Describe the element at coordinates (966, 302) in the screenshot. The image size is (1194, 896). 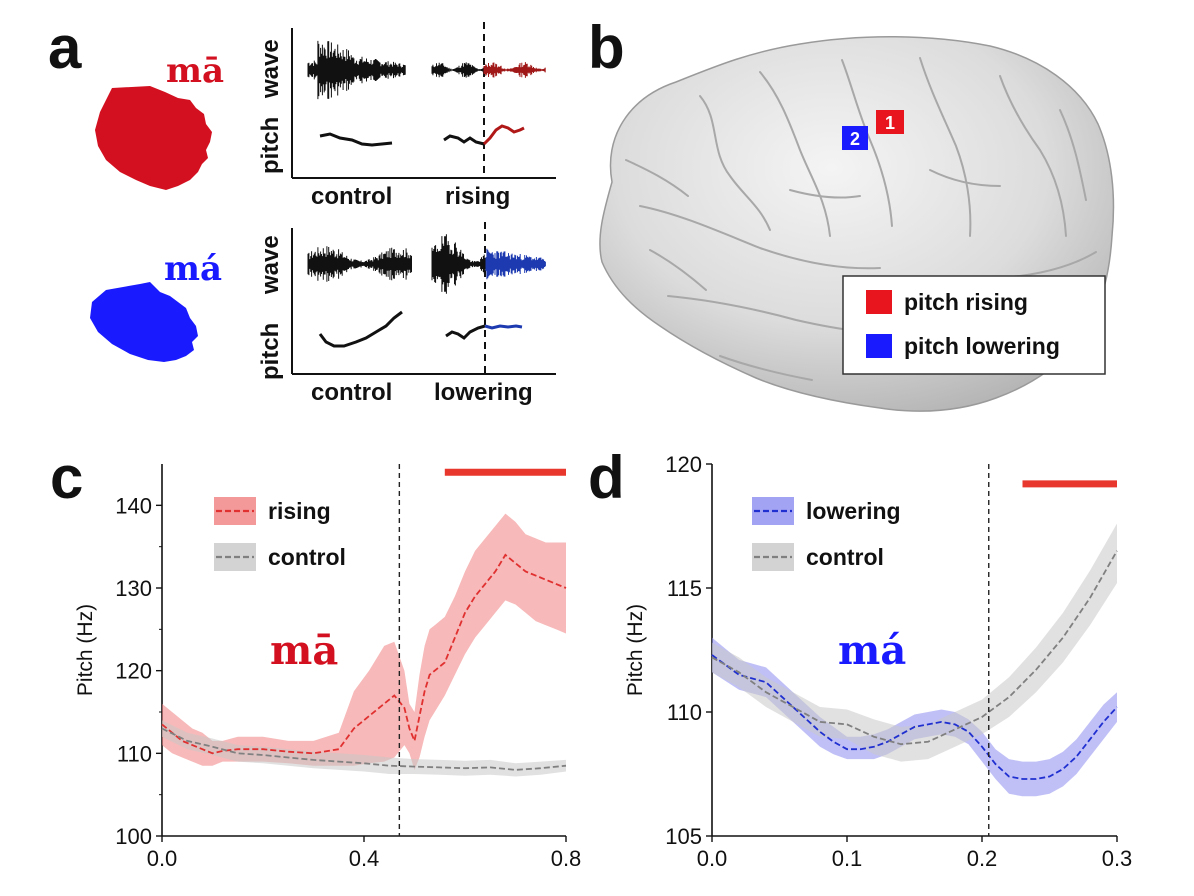
I see `brain-legend-label-rising: pitch rising` at that location.